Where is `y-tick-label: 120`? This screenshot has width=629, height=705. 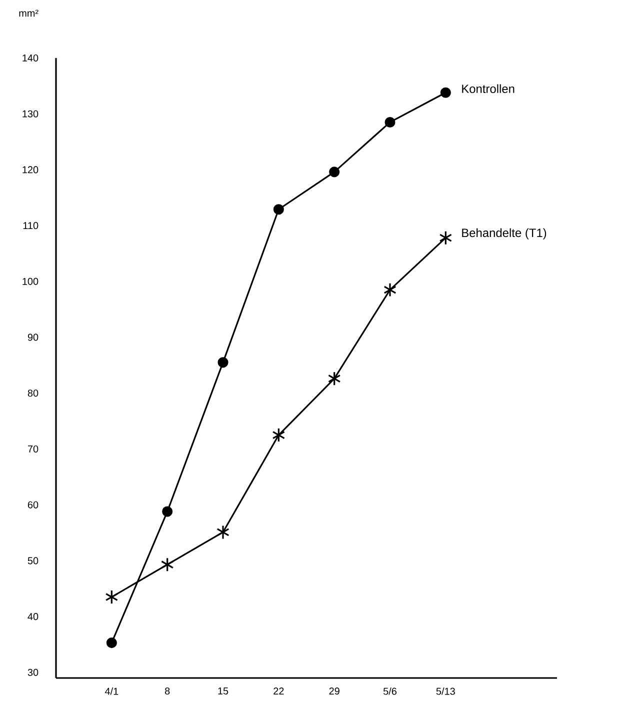
y-tick-label: 120 is located at coordinates (30, 170).